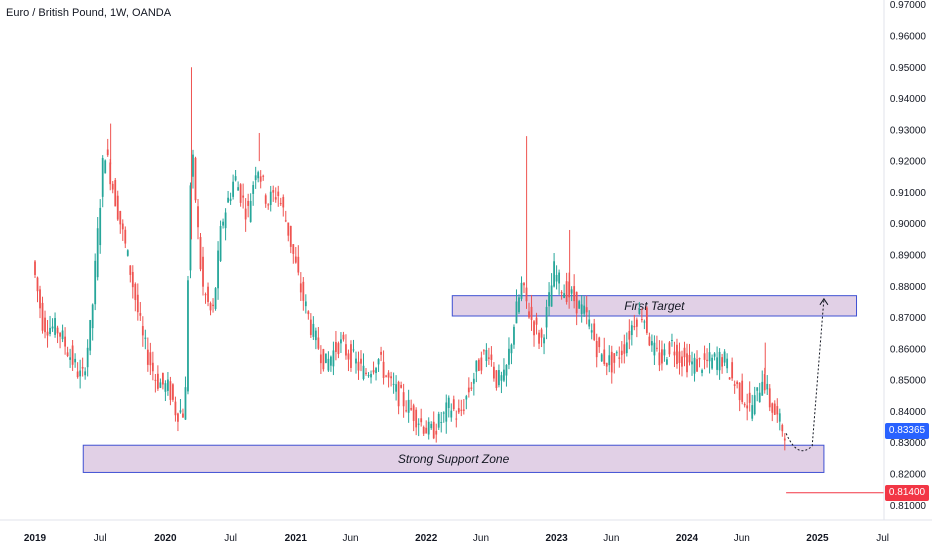  I want to click on time-tick-label: 2021, so click(296, 538).